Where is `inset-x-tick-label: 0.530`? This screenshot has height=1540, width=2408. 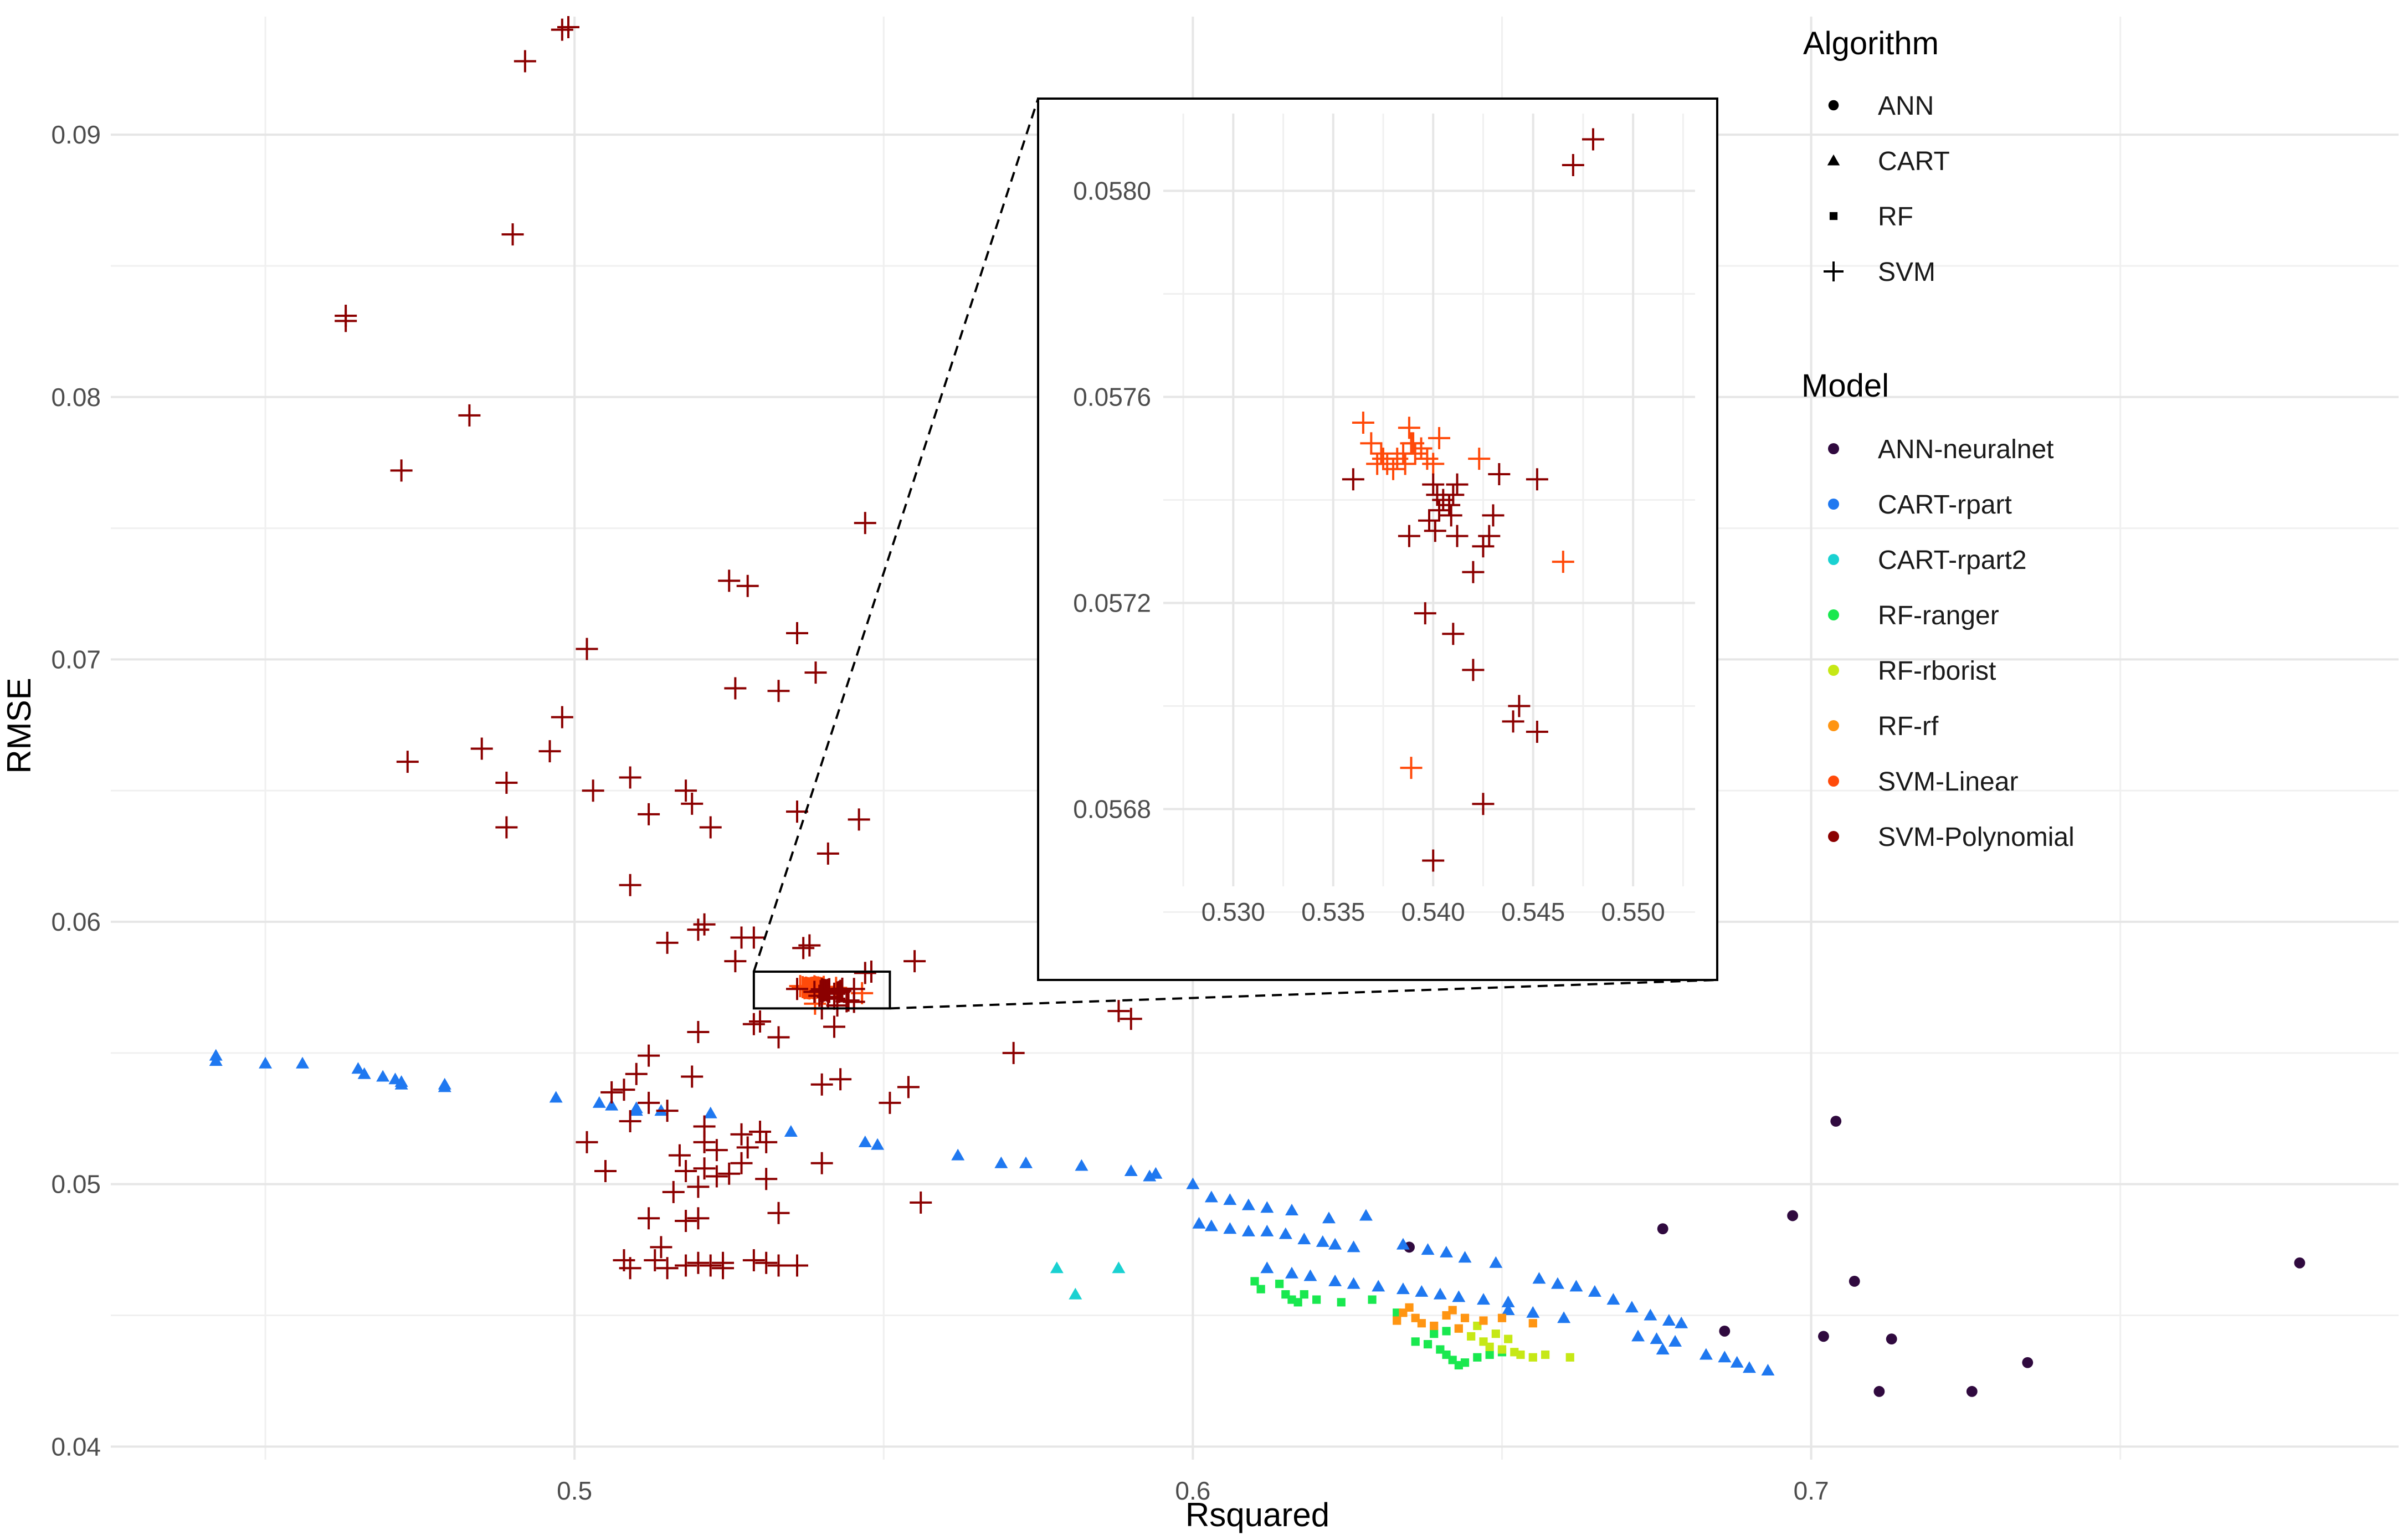
inset-x-tick-label: 0.530 is located at coordinates (1233, 911).